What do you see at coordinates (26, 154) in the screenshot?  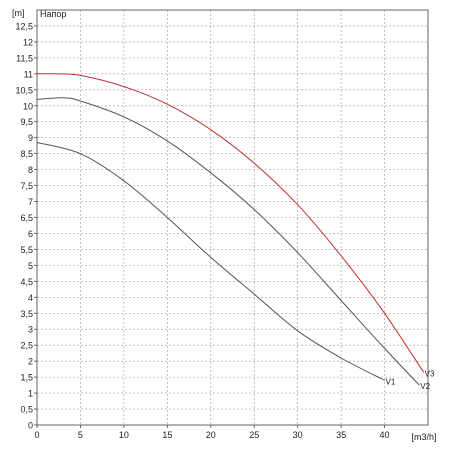 I see `y-tick-label: 8,5` at bounding box center [26, 154].